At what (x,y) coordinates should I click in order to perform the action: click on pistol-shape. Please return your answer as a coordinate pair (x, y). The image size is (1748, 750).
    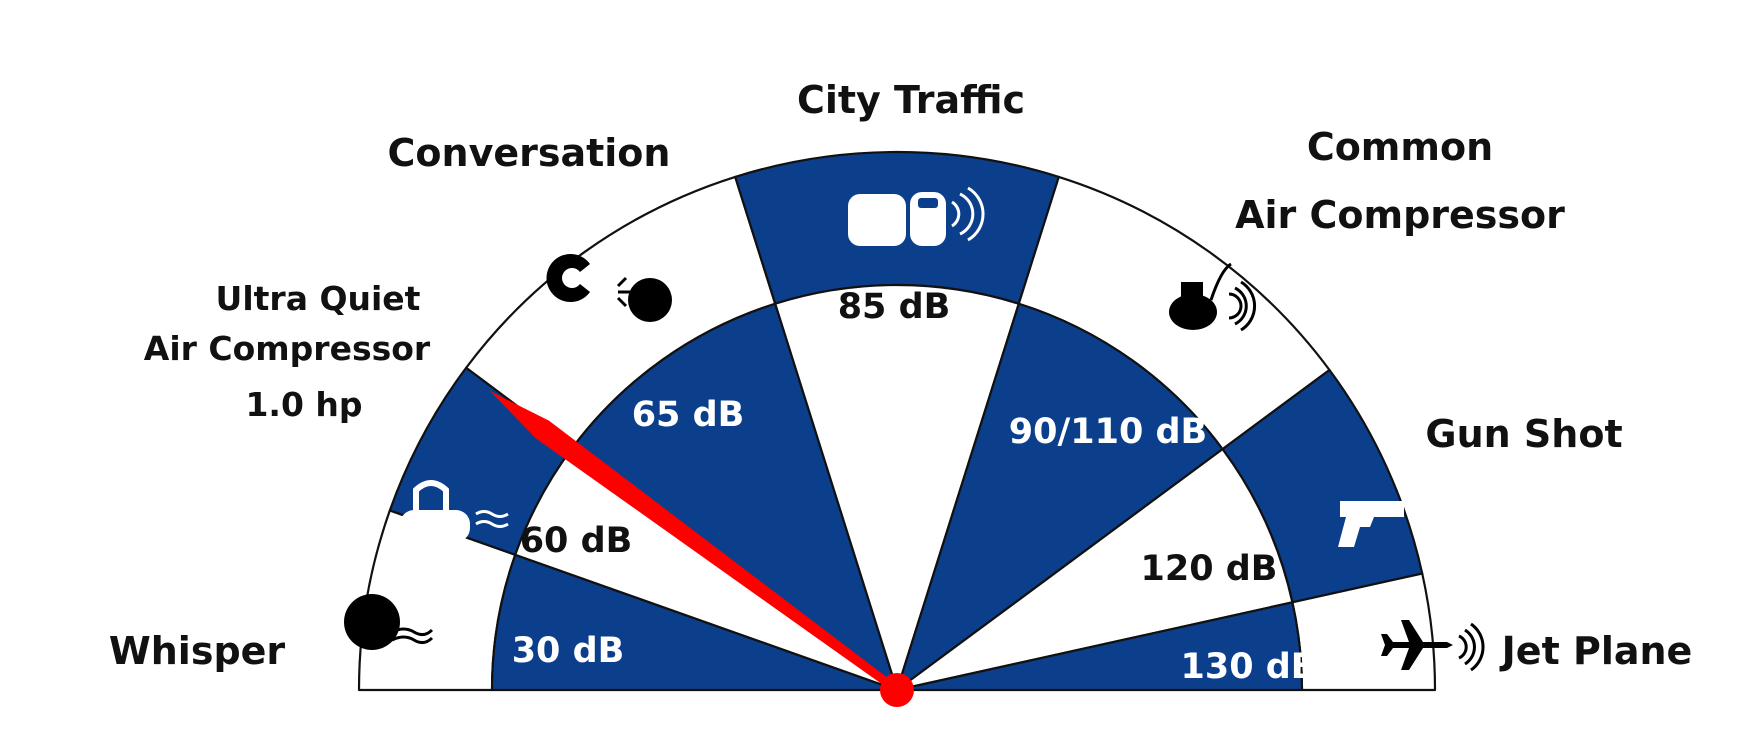
    Looking at the image, I should click on (1371, 524).